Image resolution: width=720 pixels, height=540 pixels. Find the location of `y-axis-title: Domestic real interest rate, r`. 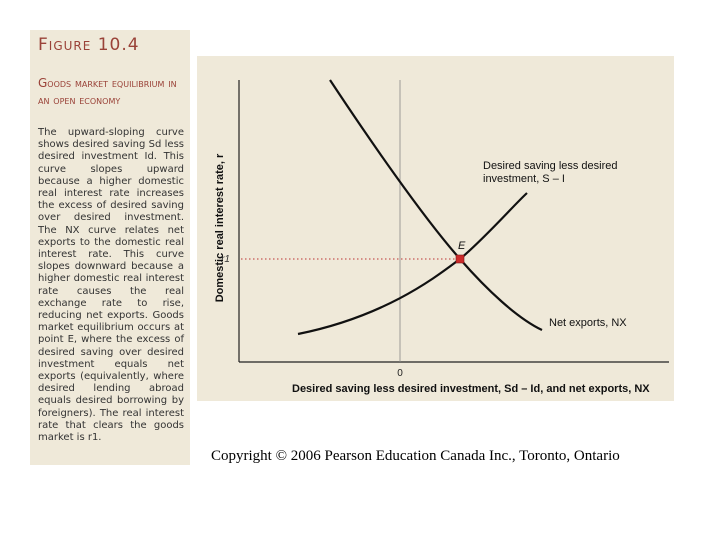

y-axis-title: Domestic real interest rate, r is located at coordinates (220, 227).